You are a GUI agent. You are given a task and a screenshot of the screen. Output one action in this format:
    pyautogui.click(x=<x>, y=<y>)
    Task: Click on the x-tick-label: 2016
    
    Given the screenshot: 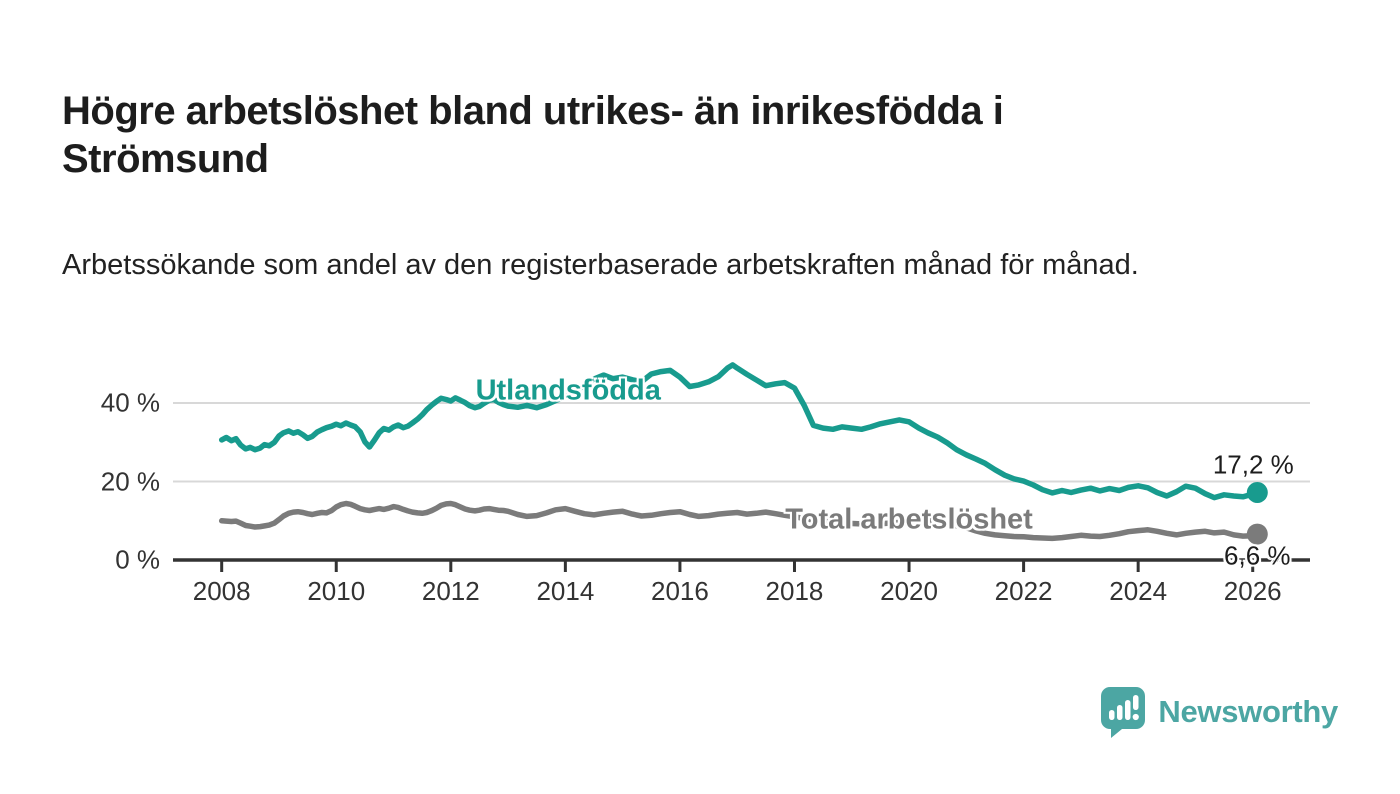 What is the action you would take?
    pyautogui.click(x=680, y=591)
    